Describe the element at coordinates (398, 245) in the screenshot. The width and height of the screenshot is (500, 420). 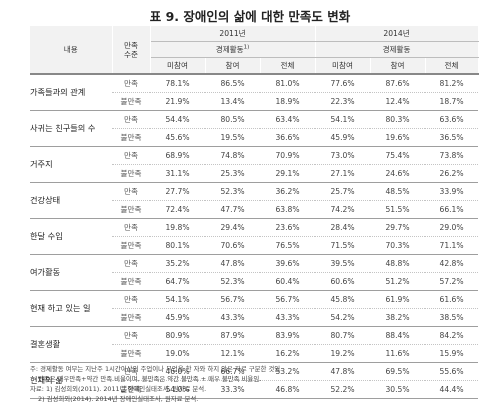
I see `value-cell: 70.3%` at that location.